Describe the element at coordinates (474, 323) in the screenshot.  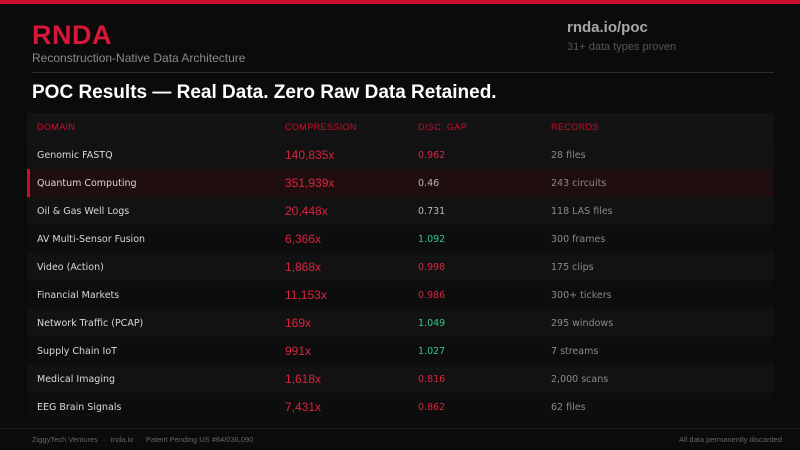
I see `cell-gap: 1.049` at that location.